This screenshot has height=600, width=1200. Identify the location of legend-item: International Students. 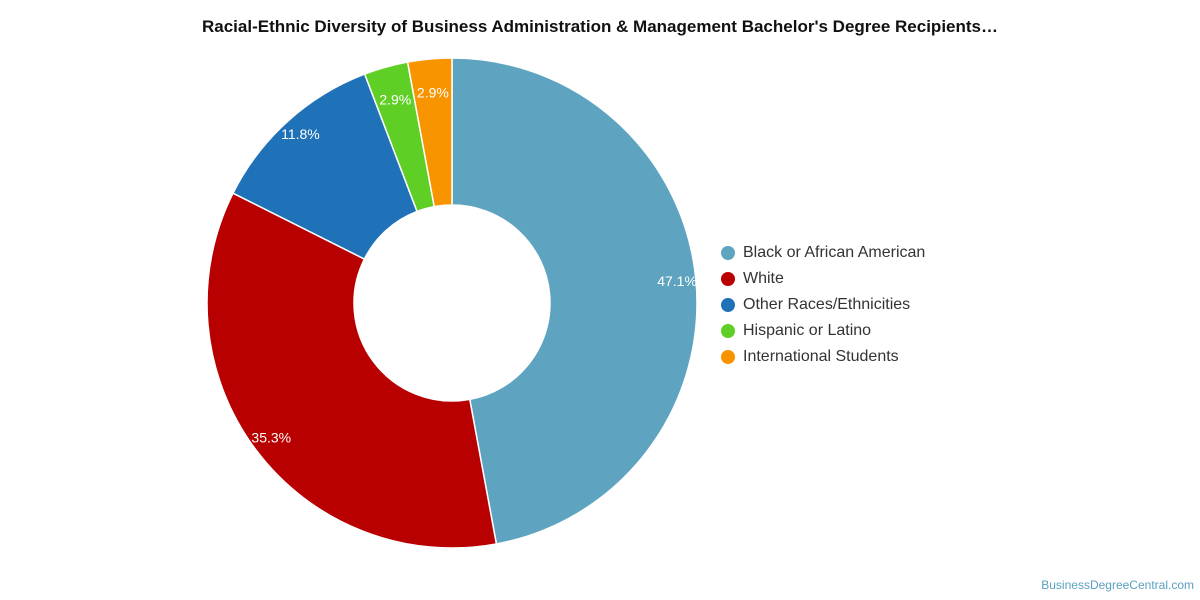
(823, 357).